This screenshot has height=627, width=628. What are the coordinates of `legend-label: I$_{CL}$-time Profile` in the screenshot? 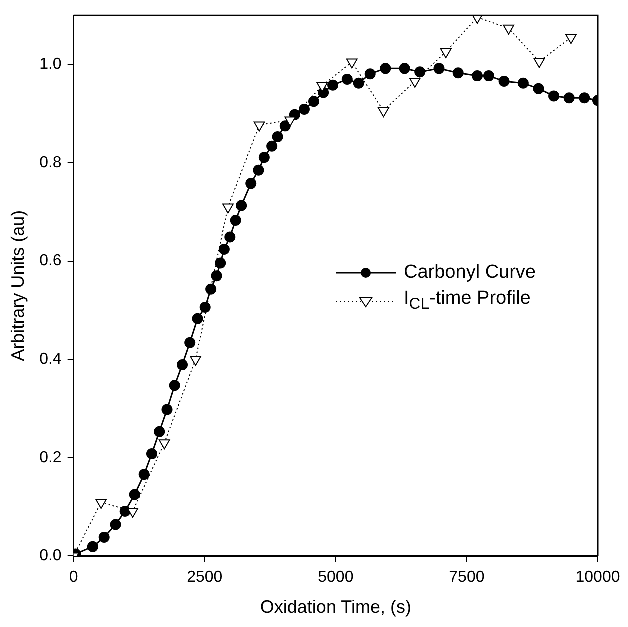 It's located at (467, 300).